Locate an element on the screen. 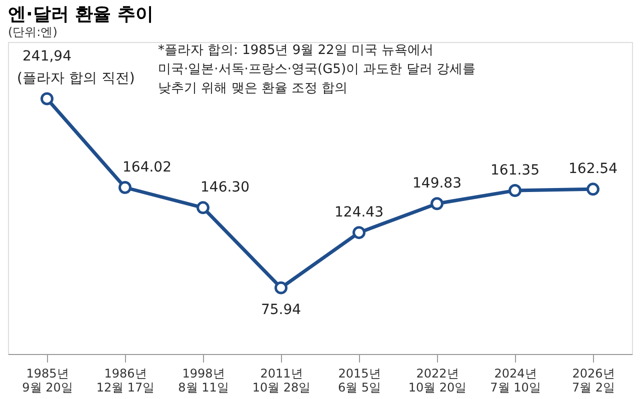 This screenshot has width=640, height=399. data-label: 241,94 is located at coordinates (47, 56).